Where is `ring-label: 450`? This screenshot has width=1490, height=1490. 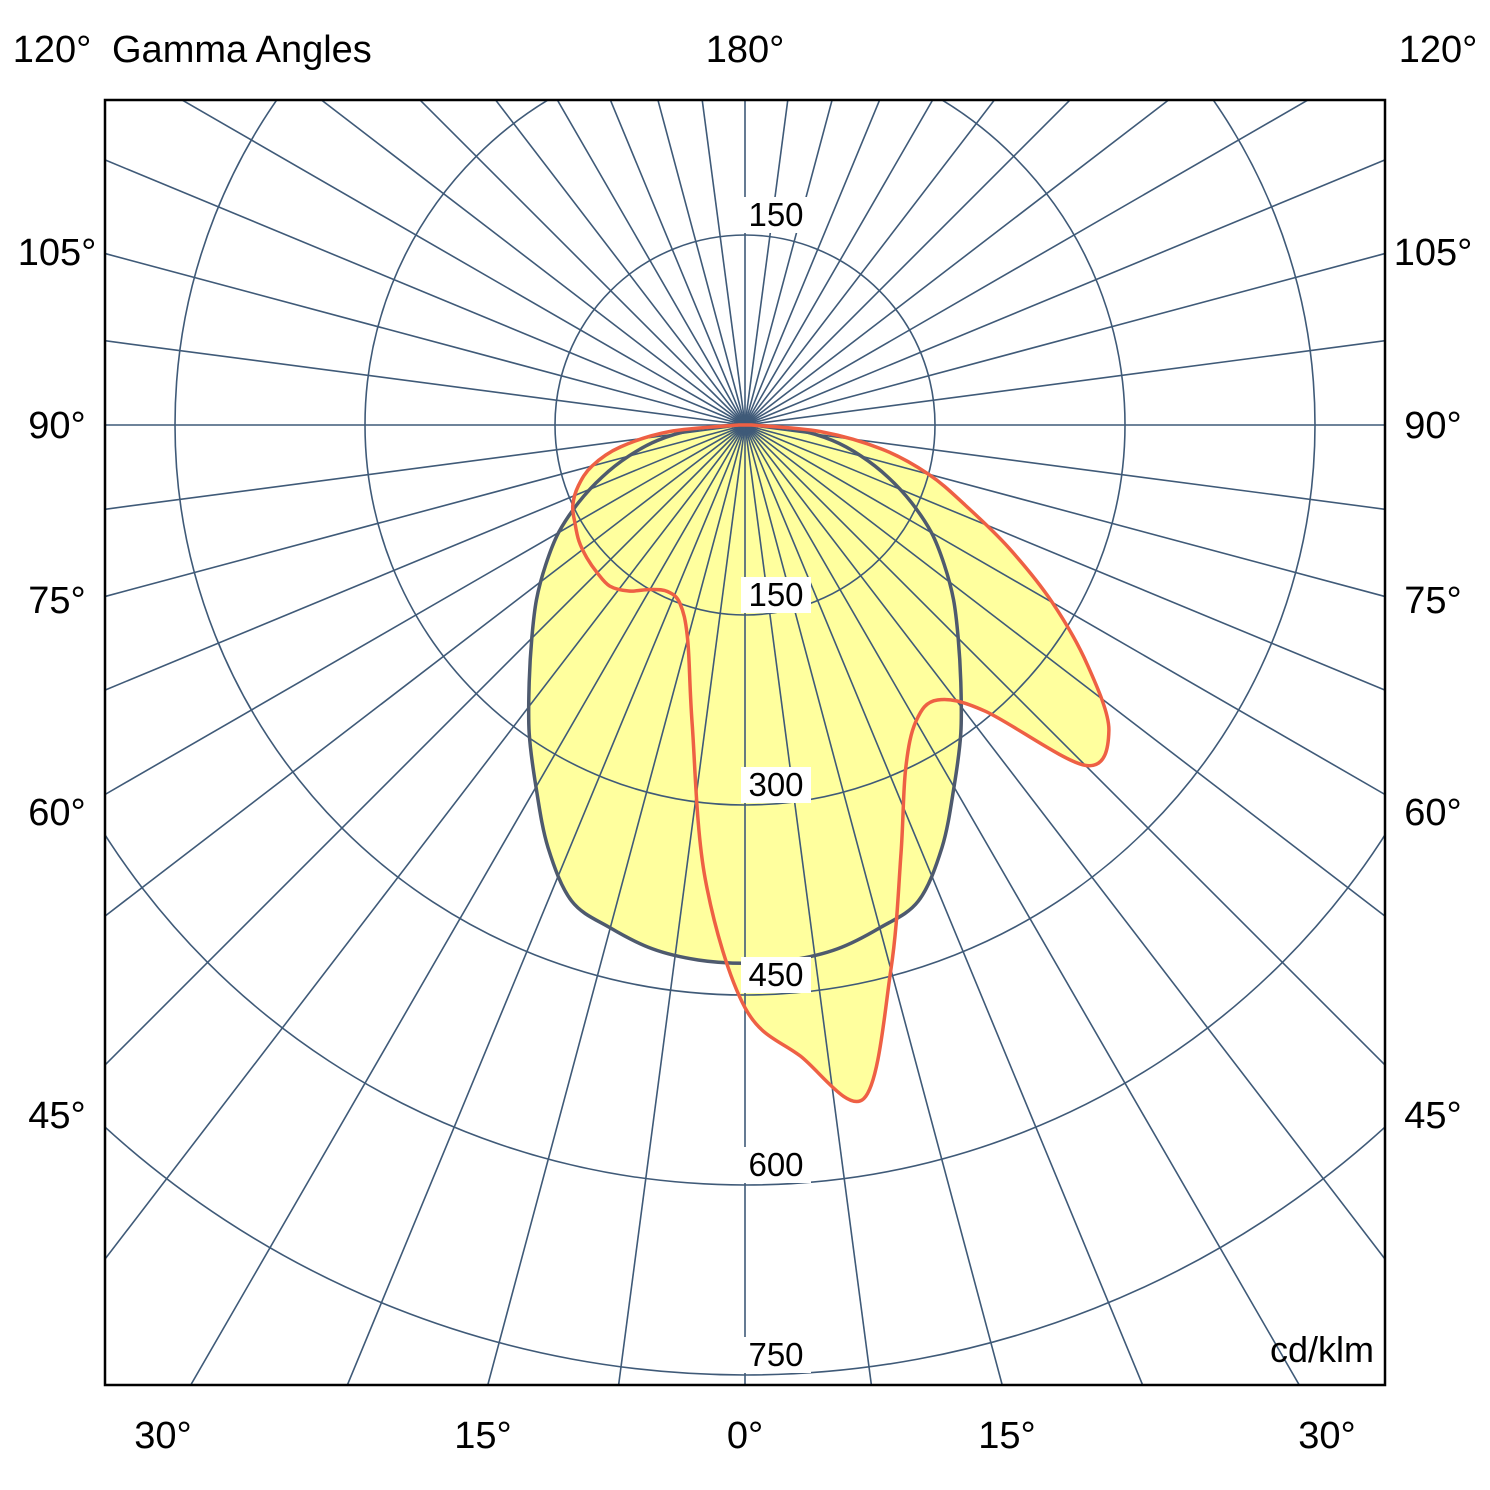 ring-label: 450 is located at coordinates (775, 974).